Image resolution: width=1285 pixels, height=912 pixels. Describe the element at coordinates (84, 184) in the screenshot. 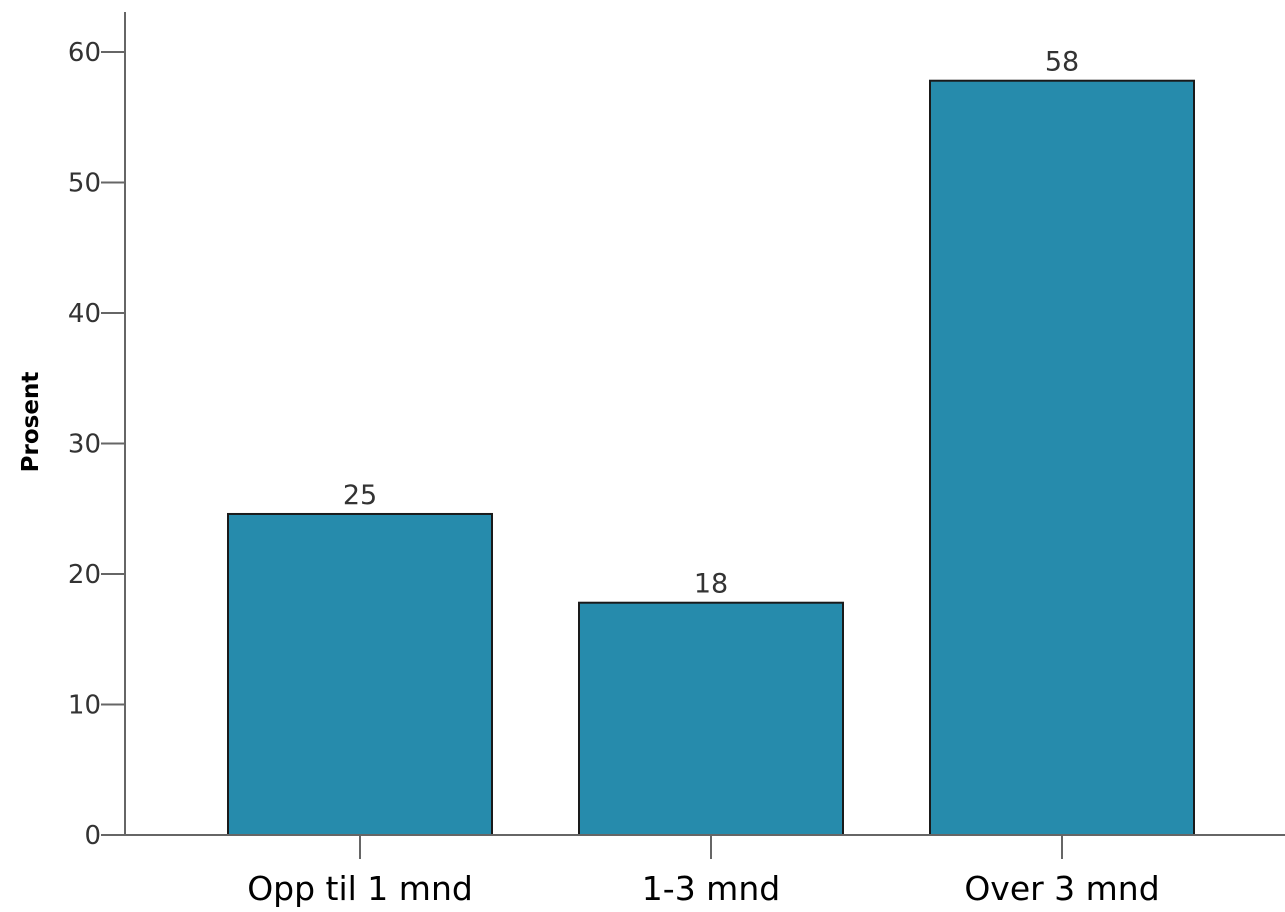

I see `y-tick-label: 50` at that location.